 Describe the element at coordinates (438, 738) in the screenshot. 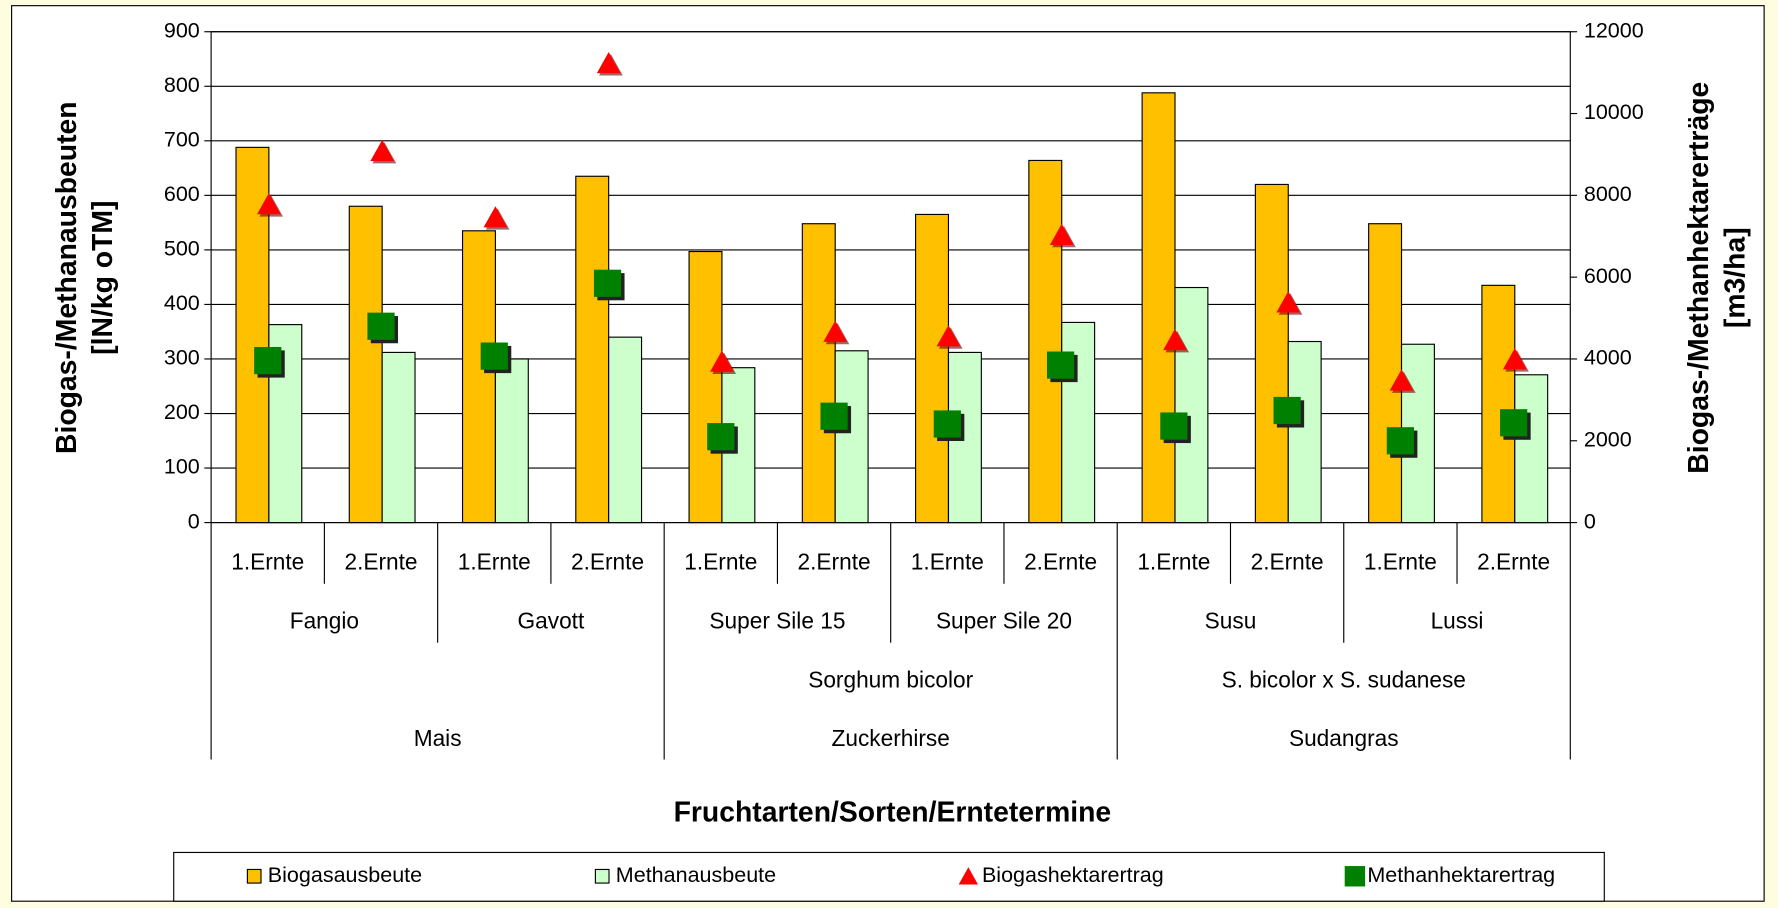

I see `crop-label: Mais` at that location.